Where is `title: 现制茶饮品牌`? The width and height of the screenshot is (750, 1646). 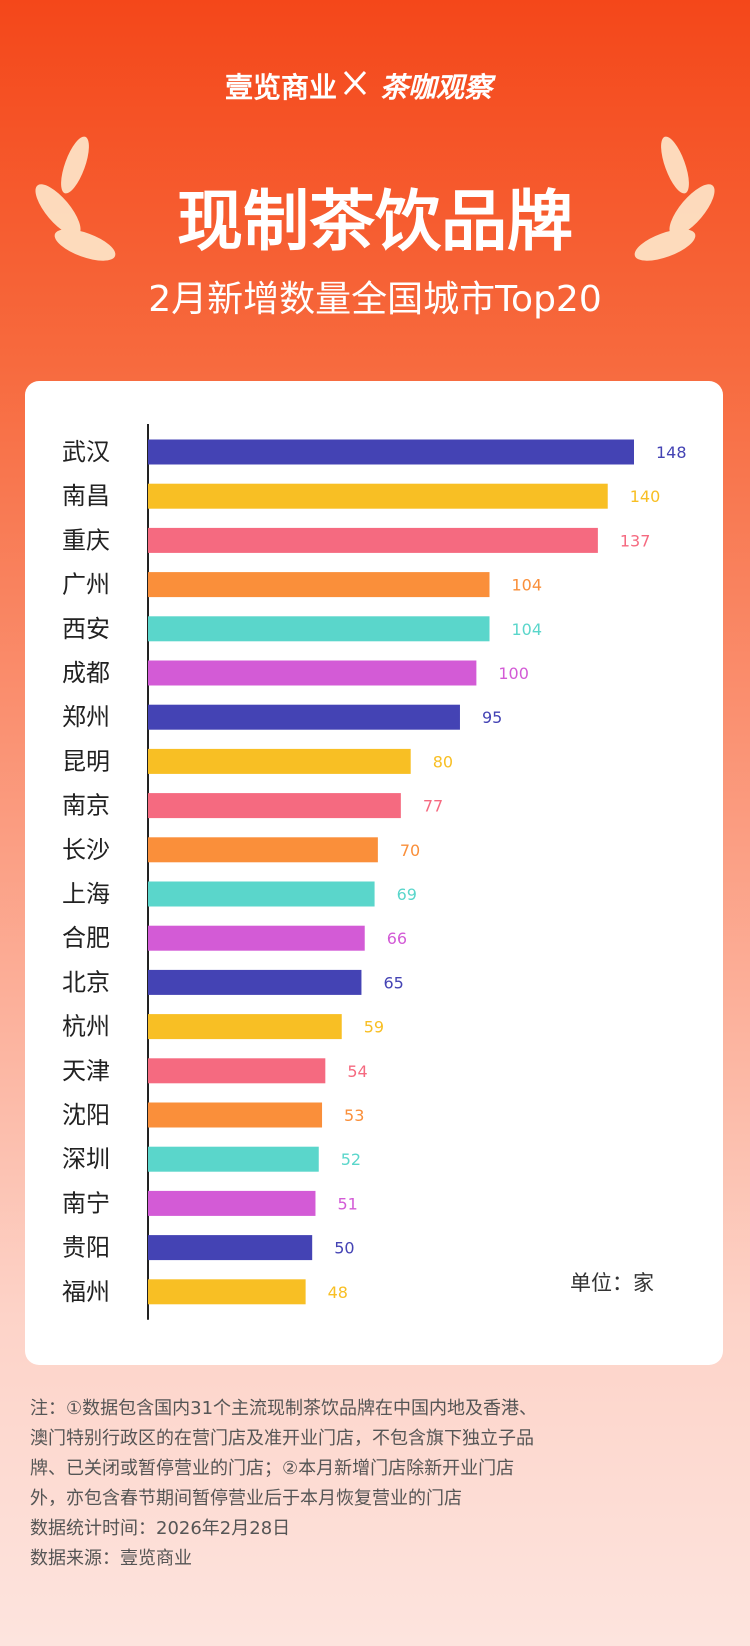
title: 现制茶饮品牌 is located at coordinates (375, 221).